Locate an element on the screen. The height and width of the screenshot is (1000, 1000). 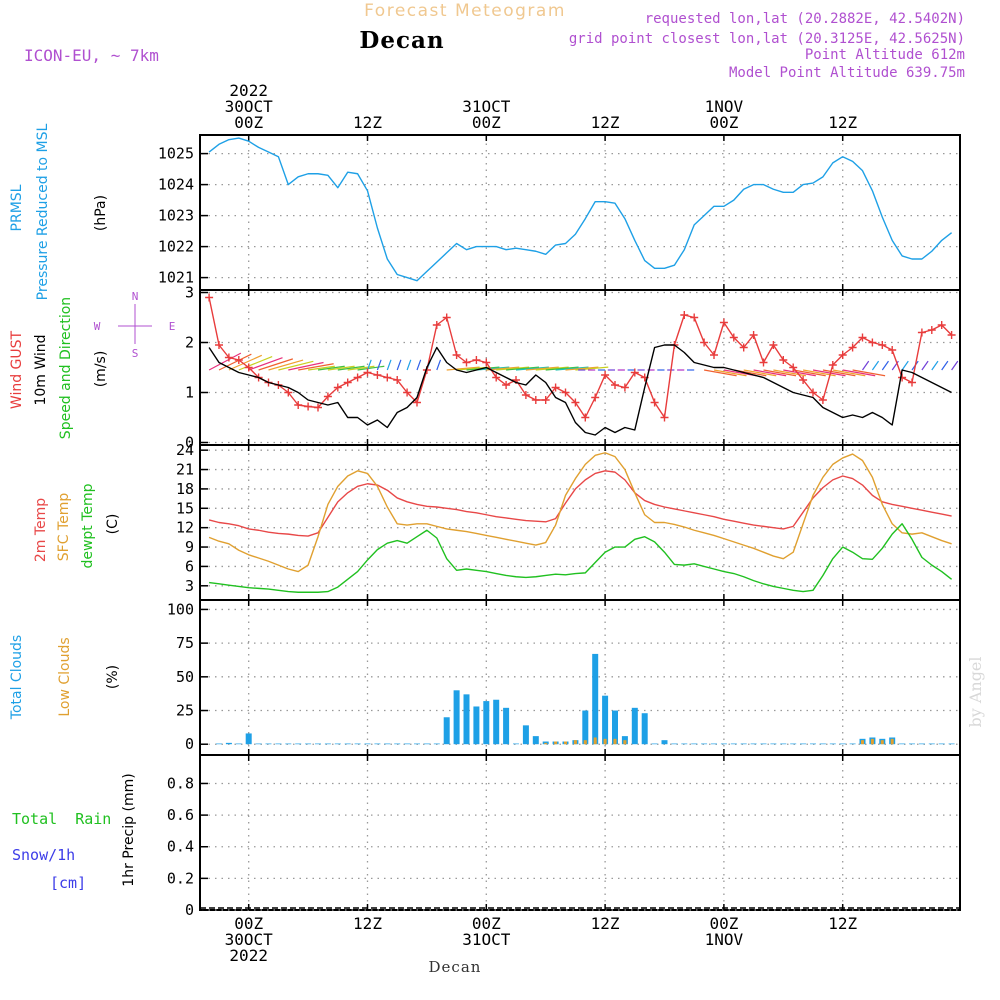
wind-series is located at coordinates (580, 365).